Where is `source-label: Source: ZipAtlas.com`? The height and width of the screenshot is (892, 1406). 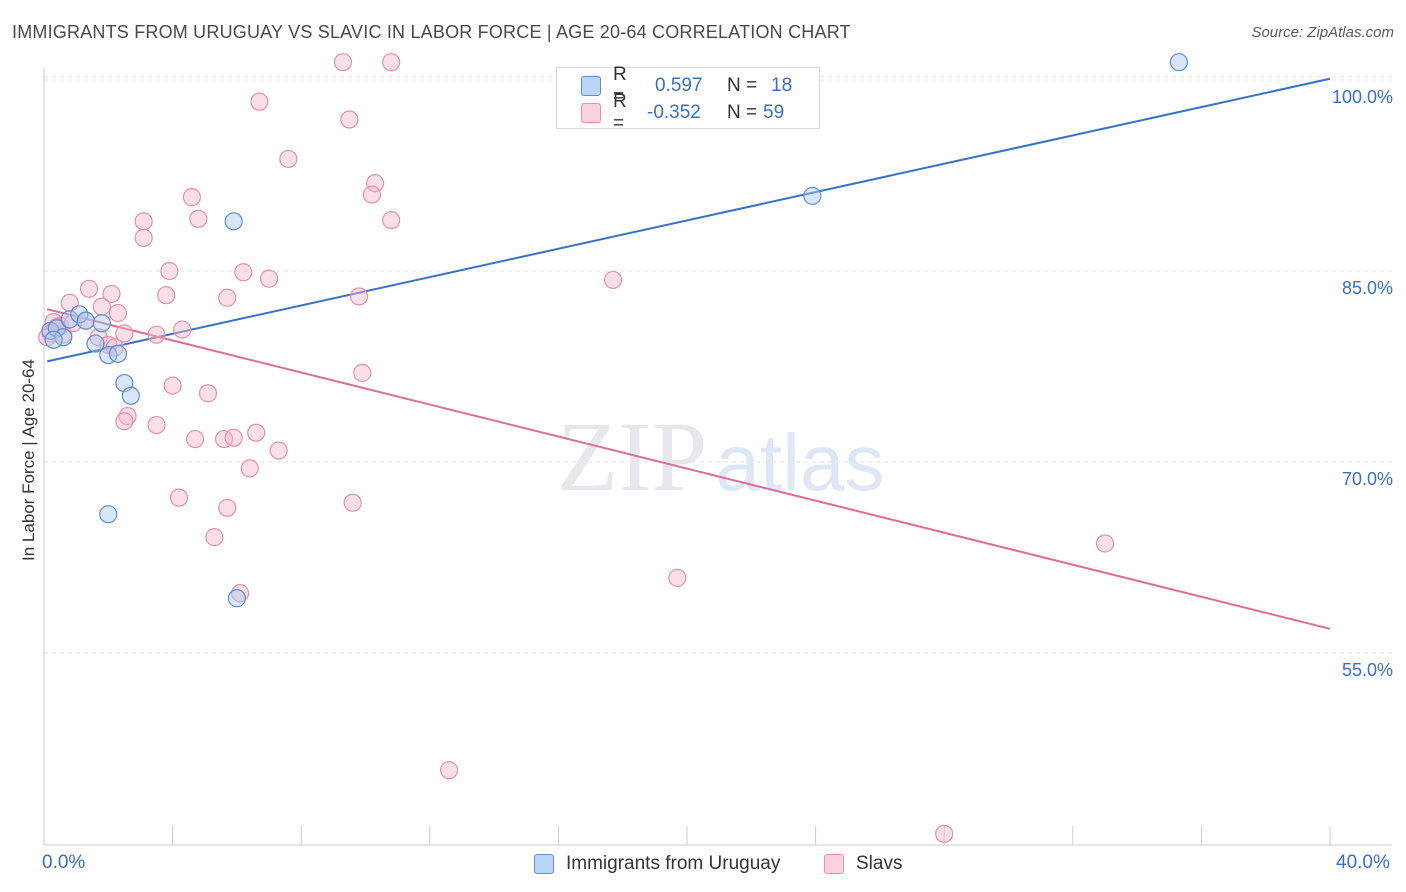
source-label: Source: ZipAtlas.com is located at coordinates (1322, 32).